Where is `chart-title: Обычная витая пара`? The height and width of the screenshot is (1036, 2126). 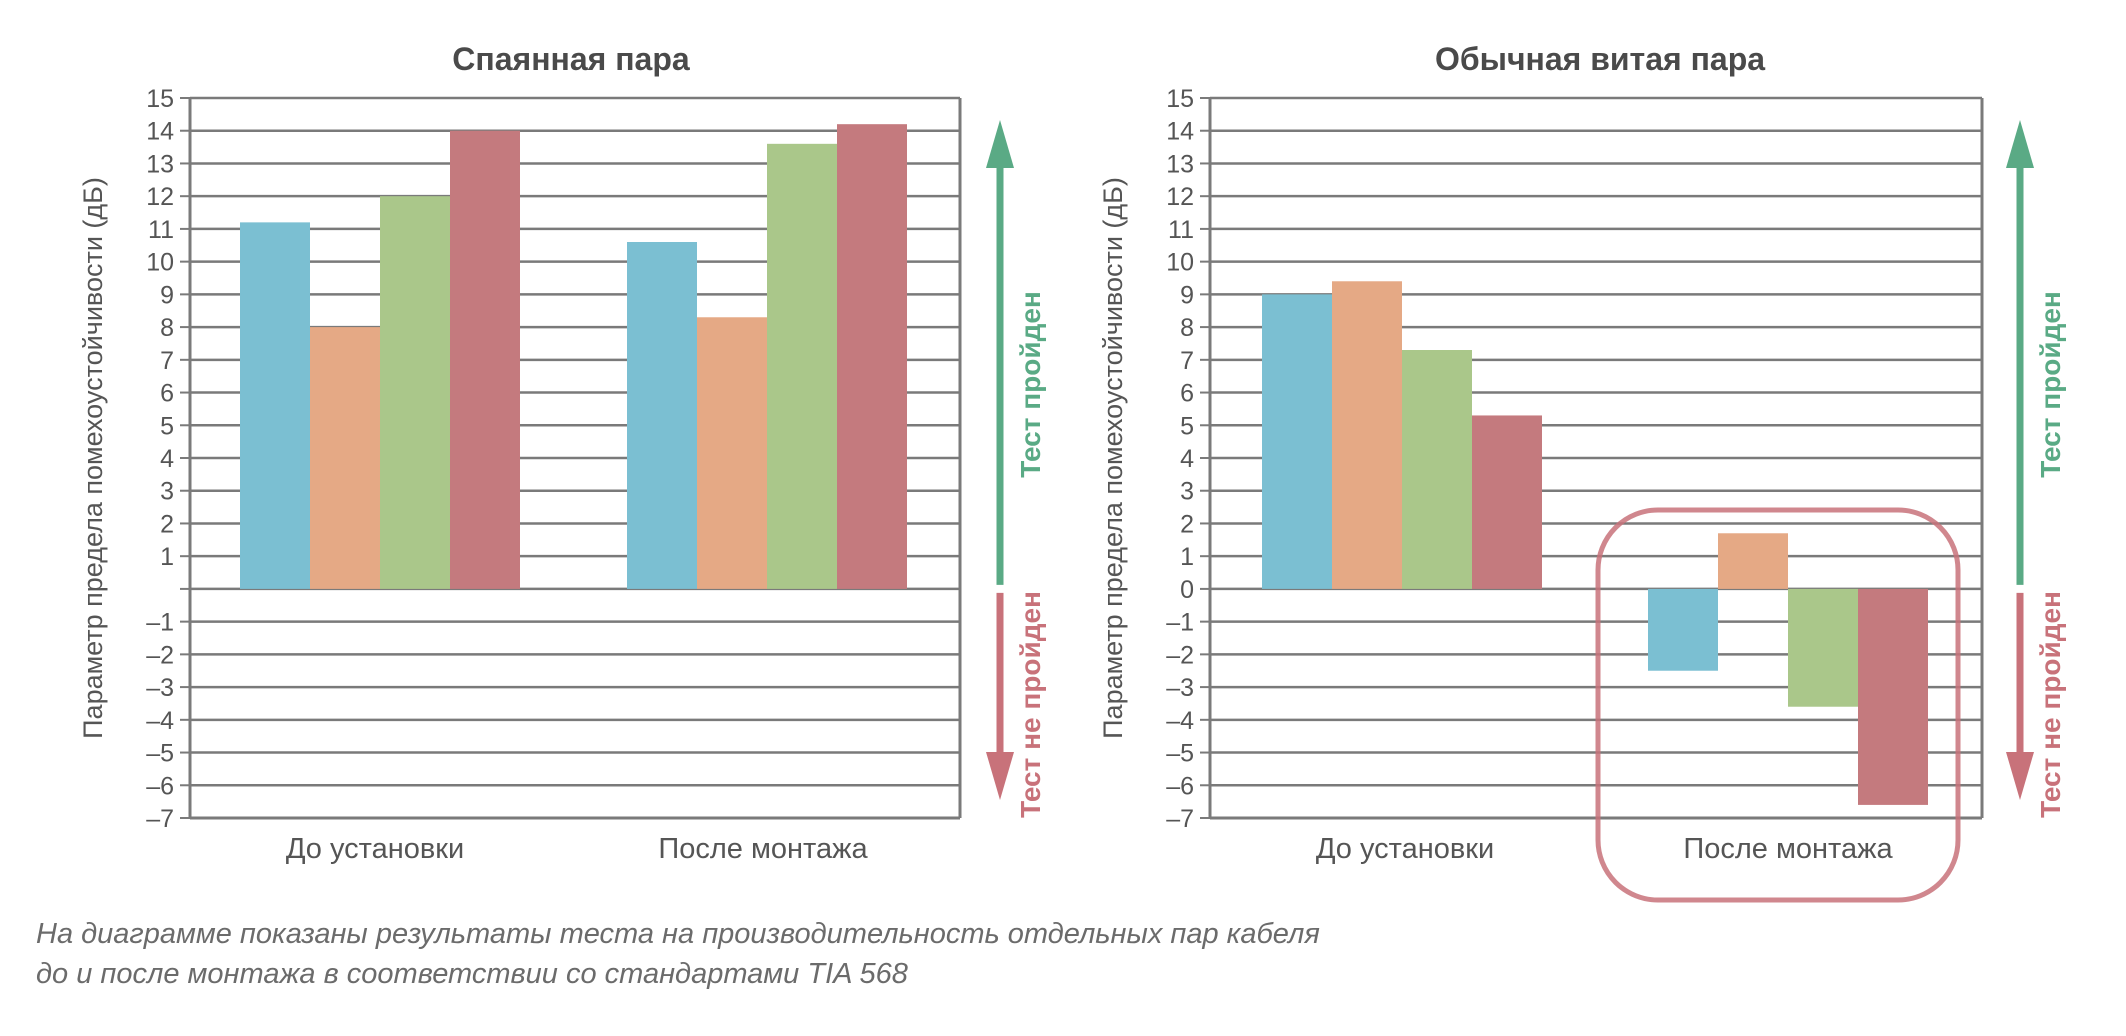 chart-title: Обычная витая пара is located at coordinates (1600, 59).